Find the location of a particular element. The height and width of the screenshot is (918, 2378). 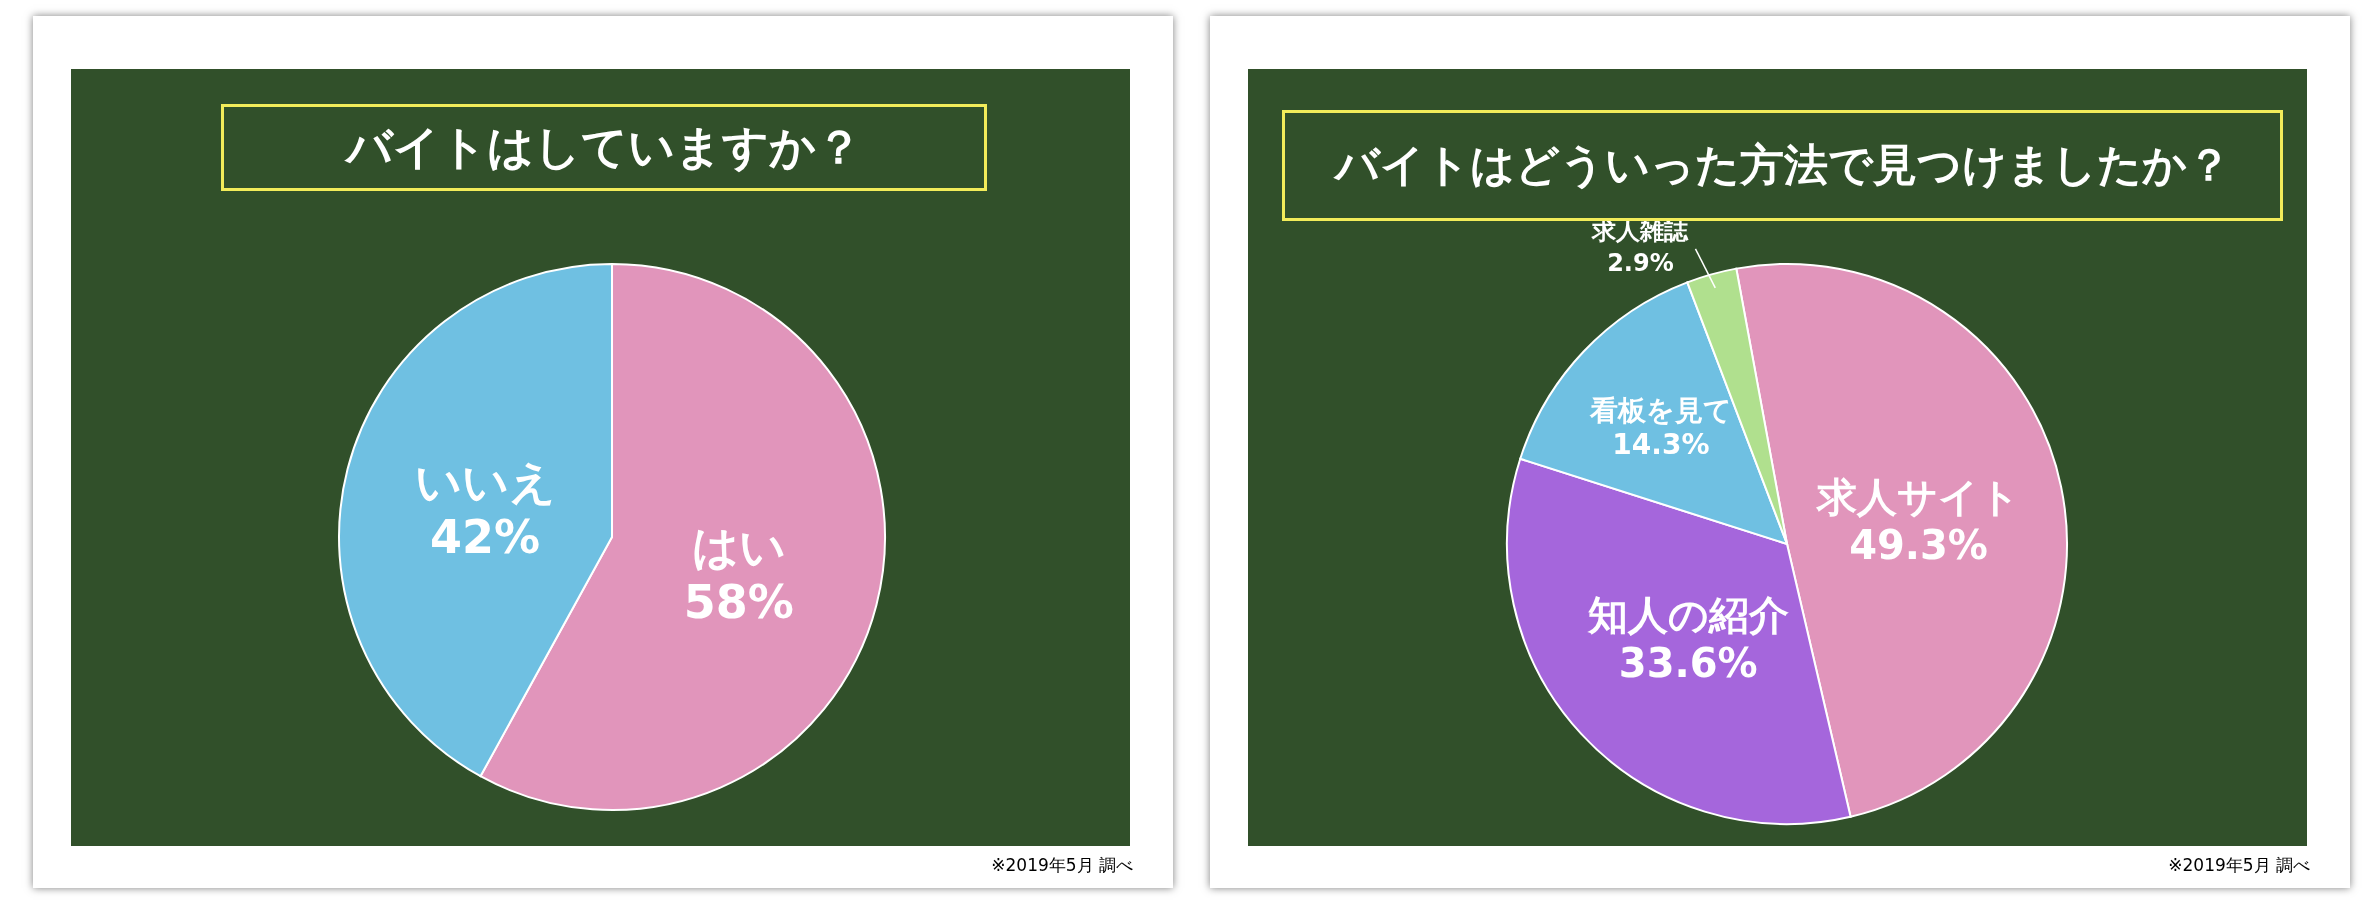

slice-label: いいえ is located at coordinates (485, 481).